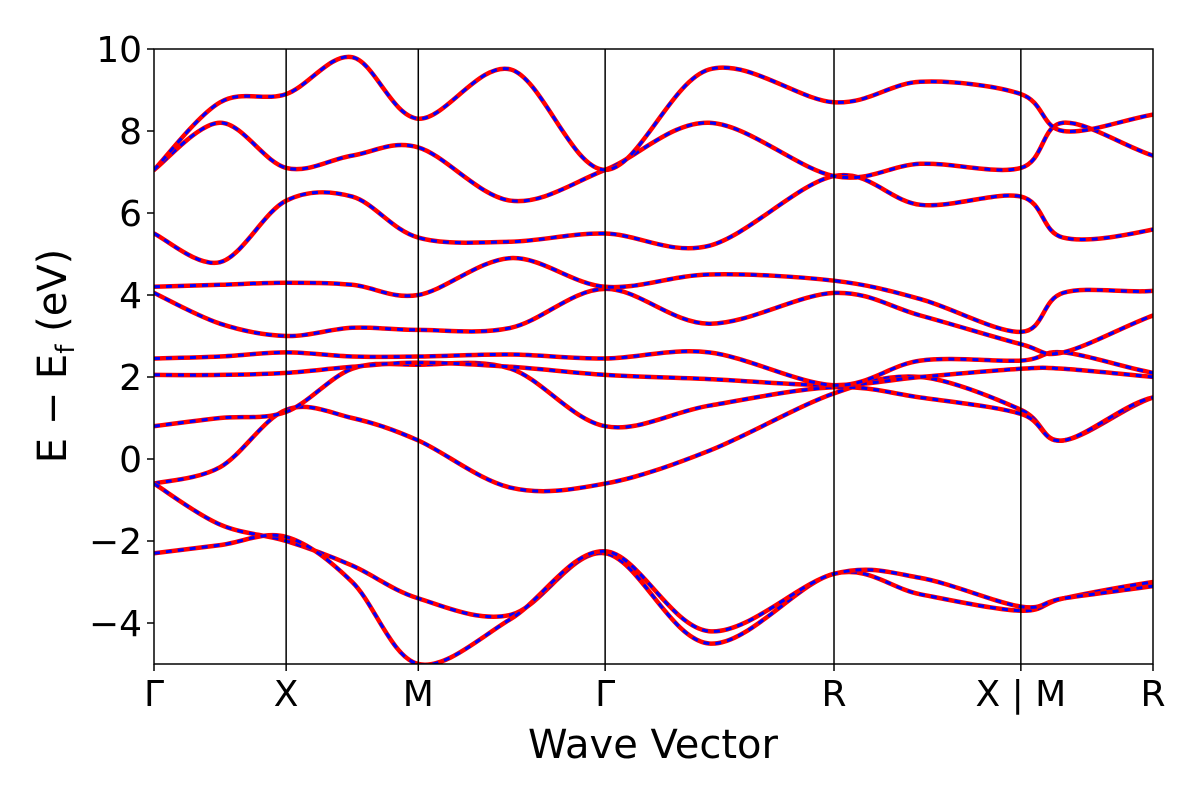  What do you see at coordinates (53, 297) in the screenshot?
I see `y-axis-label-unit: (eV)` at bounding box center [53, 297].